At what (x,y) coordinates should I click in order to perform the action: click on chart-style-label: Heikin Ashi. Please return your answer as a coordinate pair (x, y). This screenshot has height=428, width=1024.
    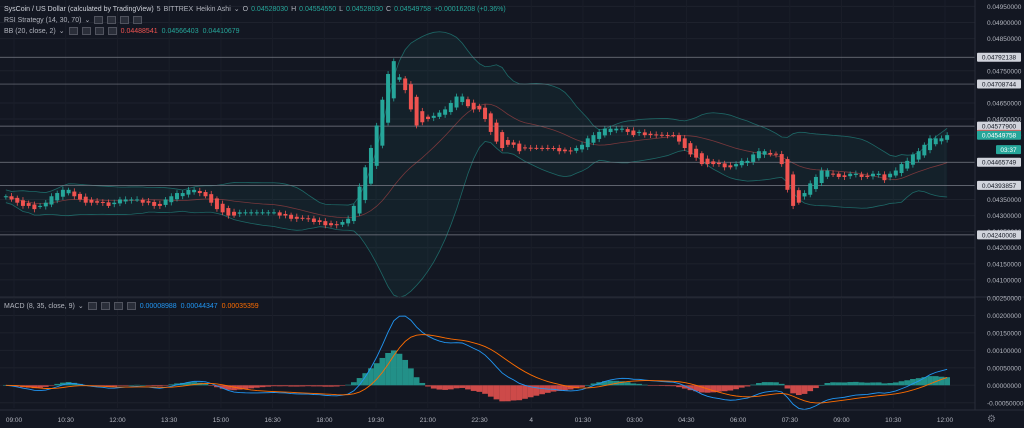
    Looking at the image, I should click on (213, 9).